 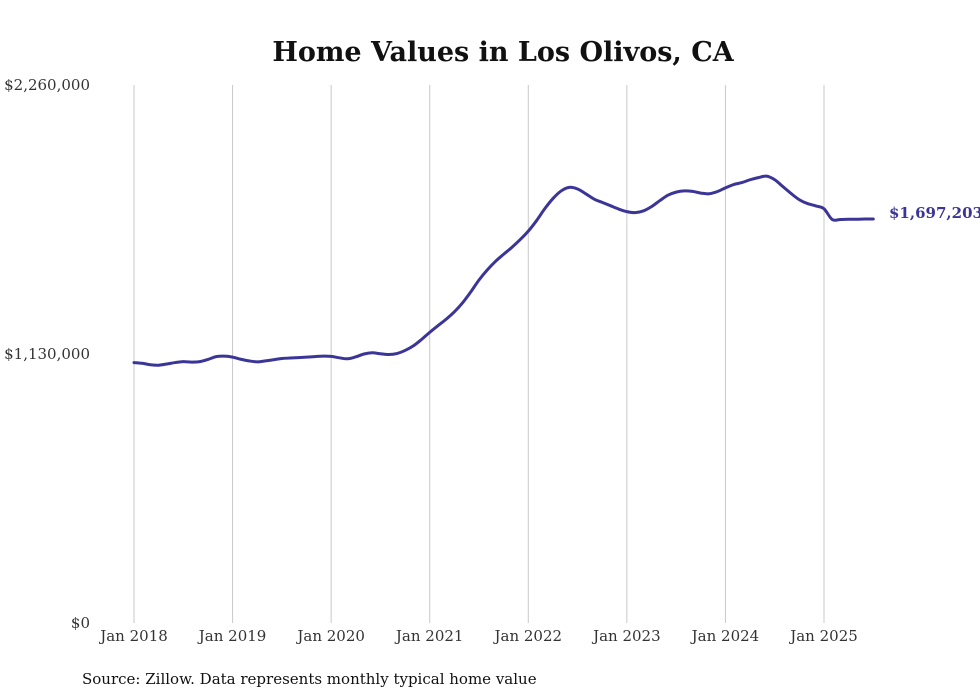 What do you see at coordinates (823, 636) in the screenshot?
I see `x-tick-label: Jan 2025` at bounding box center [823, 636].